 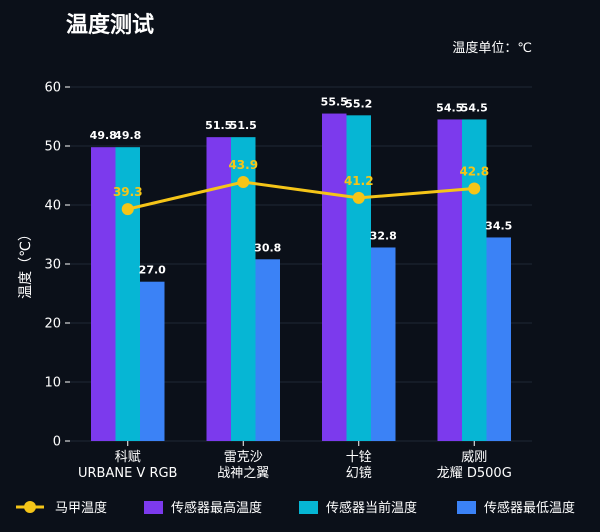 I want to click on line-series, so click(x=301, y=195).